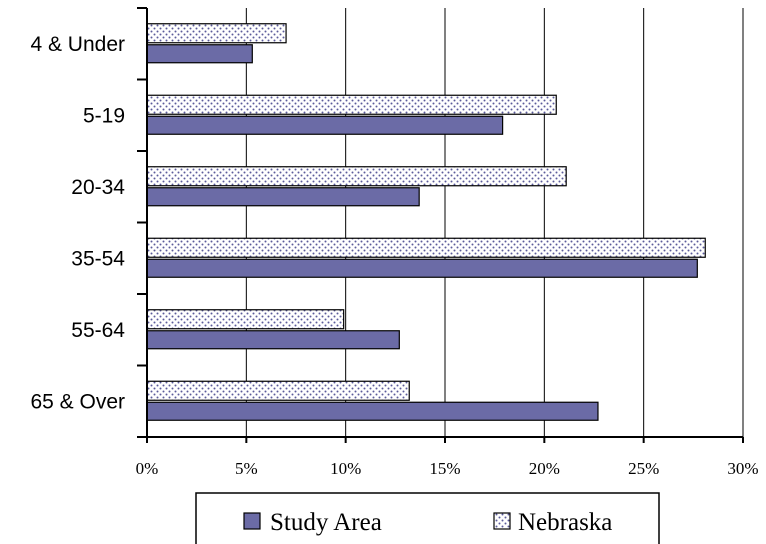  Describe the element at coordinates (77, 401) in the screenshot. I see `category-label: 65 & Over` at that location.